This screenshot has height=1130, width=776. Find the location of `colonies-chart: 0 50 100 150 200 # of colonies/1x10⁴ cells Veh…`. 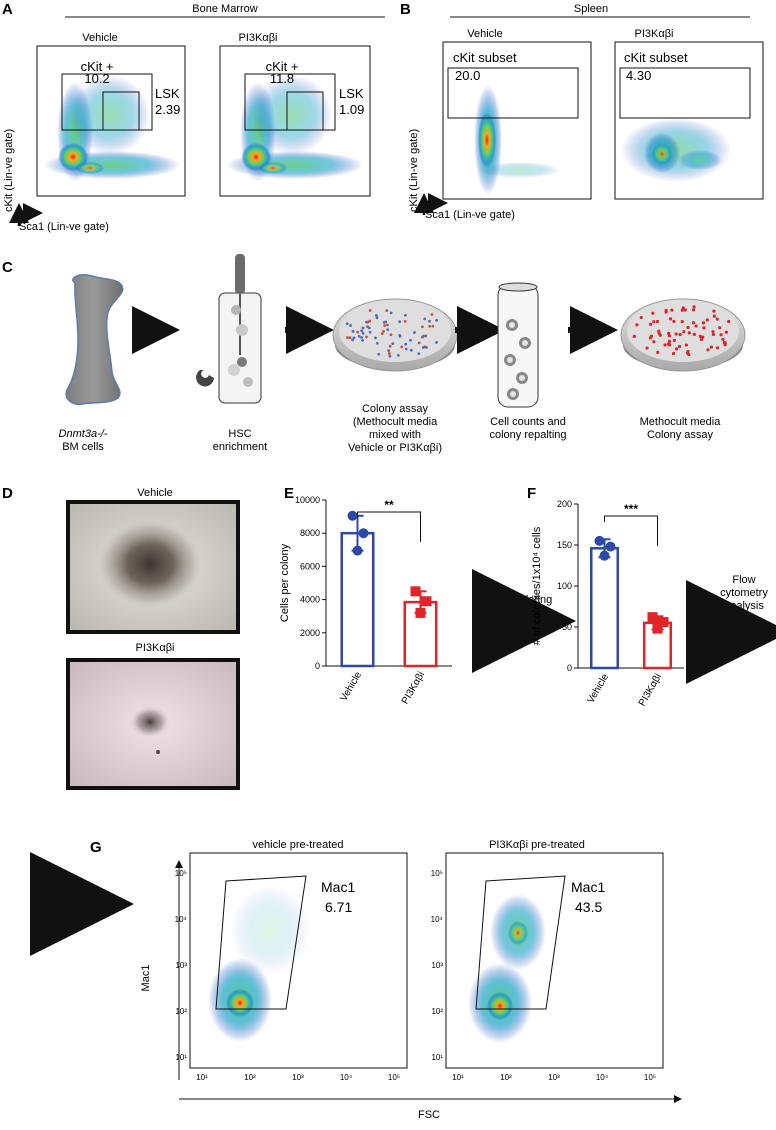

colonies-chart: 0 50 100 150 200 # of colonies/1x10⁴ cells Veh… is located at coordinates (607, 603).